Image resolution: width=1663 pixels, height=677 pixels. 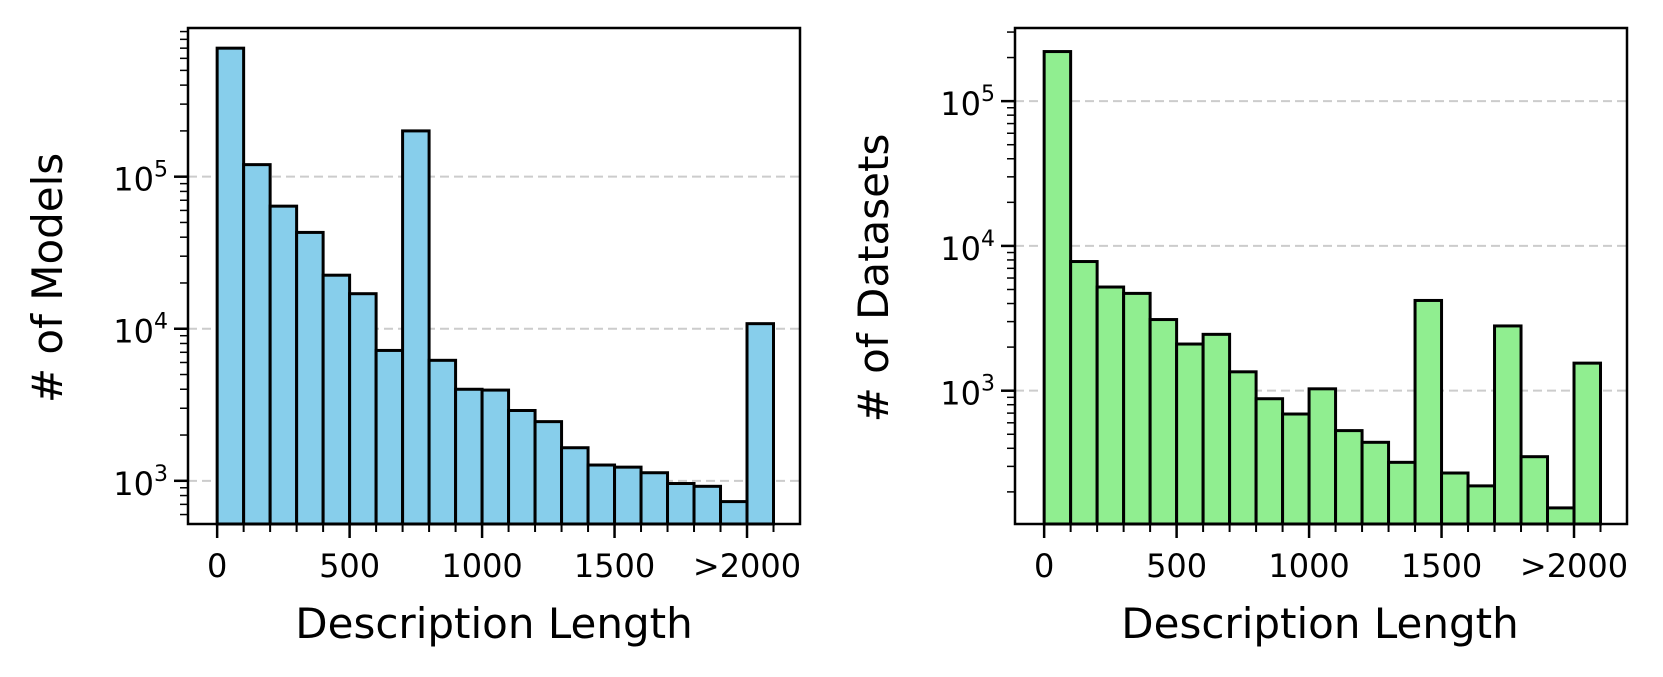 I want to click on y-axis-label: # of Models, so click(x=47, y=278).